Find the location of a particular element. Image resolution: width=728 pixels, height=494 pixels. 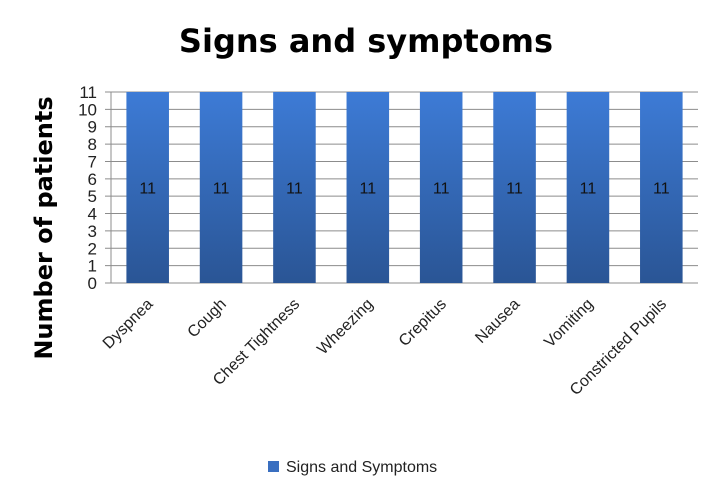

legend: Signs and Symptoms is located at coordinates (352, 467).